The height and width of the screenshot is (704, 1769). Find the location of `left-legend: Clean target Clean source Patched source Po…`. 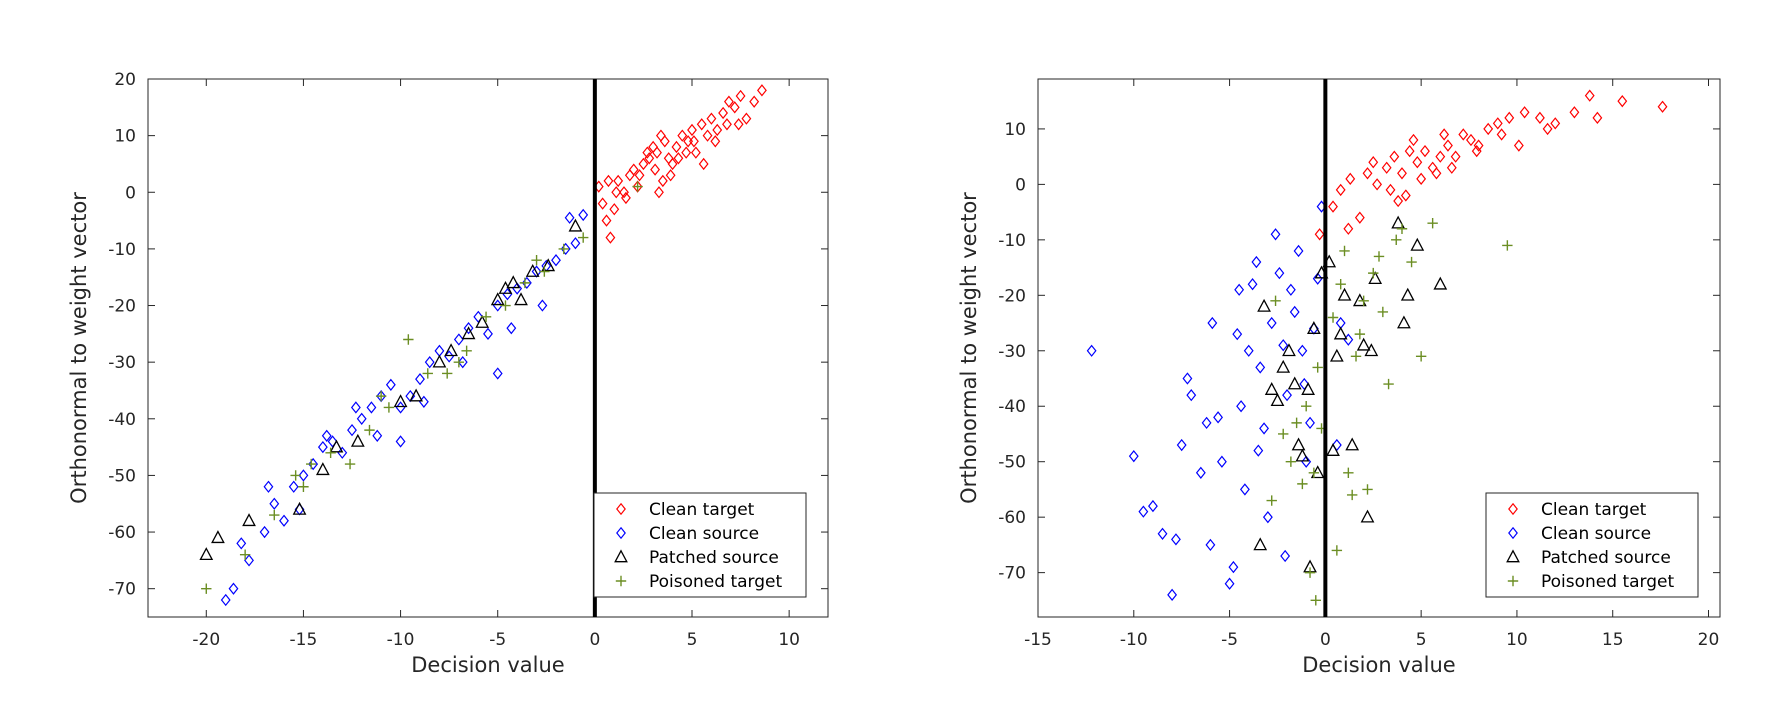

left-legend: Clean target Clean source Patched source Po… is located at coordinates (700, 545).